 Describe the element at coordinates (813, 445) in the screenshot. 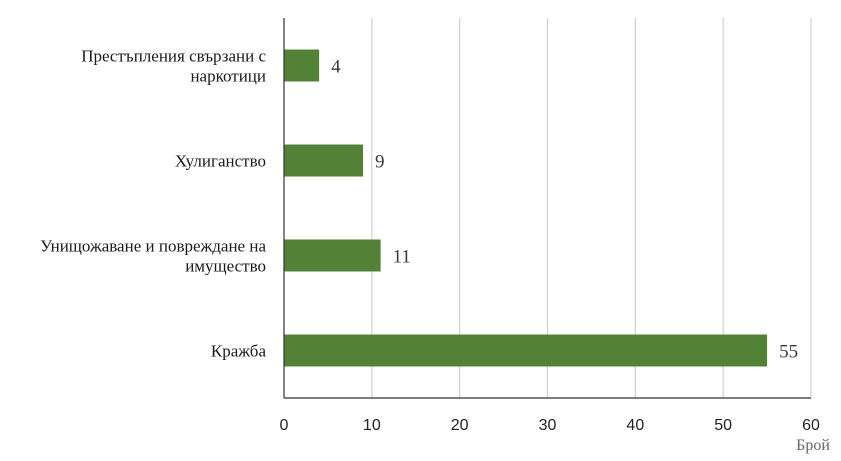

I see `x-axis-title: Брой` at that location.